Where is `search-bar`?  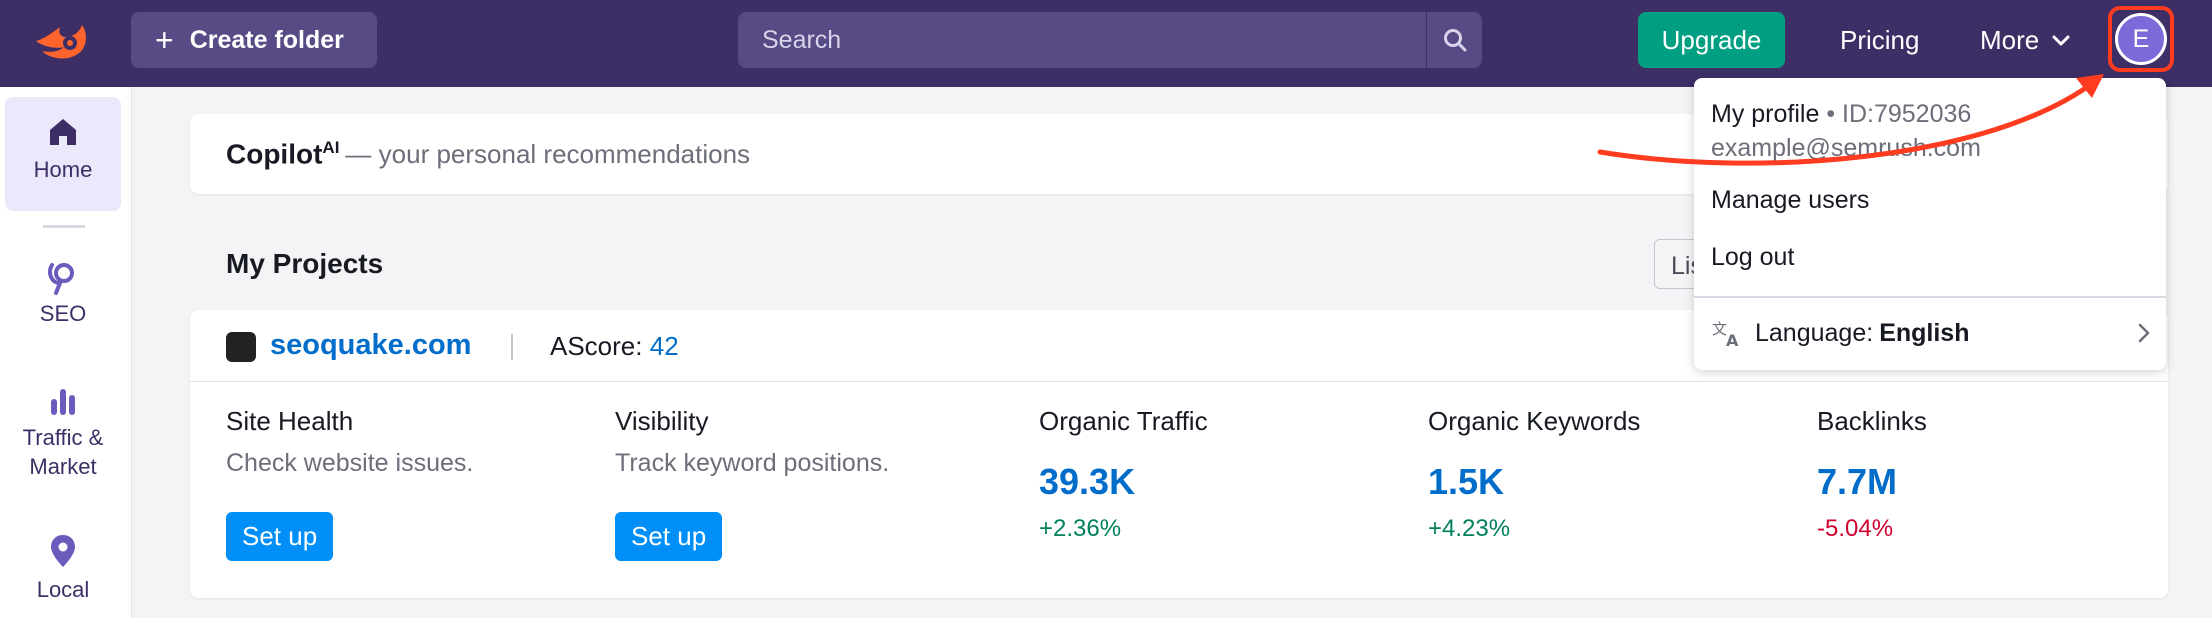 search-bar is located at coordinates (1110, 40).